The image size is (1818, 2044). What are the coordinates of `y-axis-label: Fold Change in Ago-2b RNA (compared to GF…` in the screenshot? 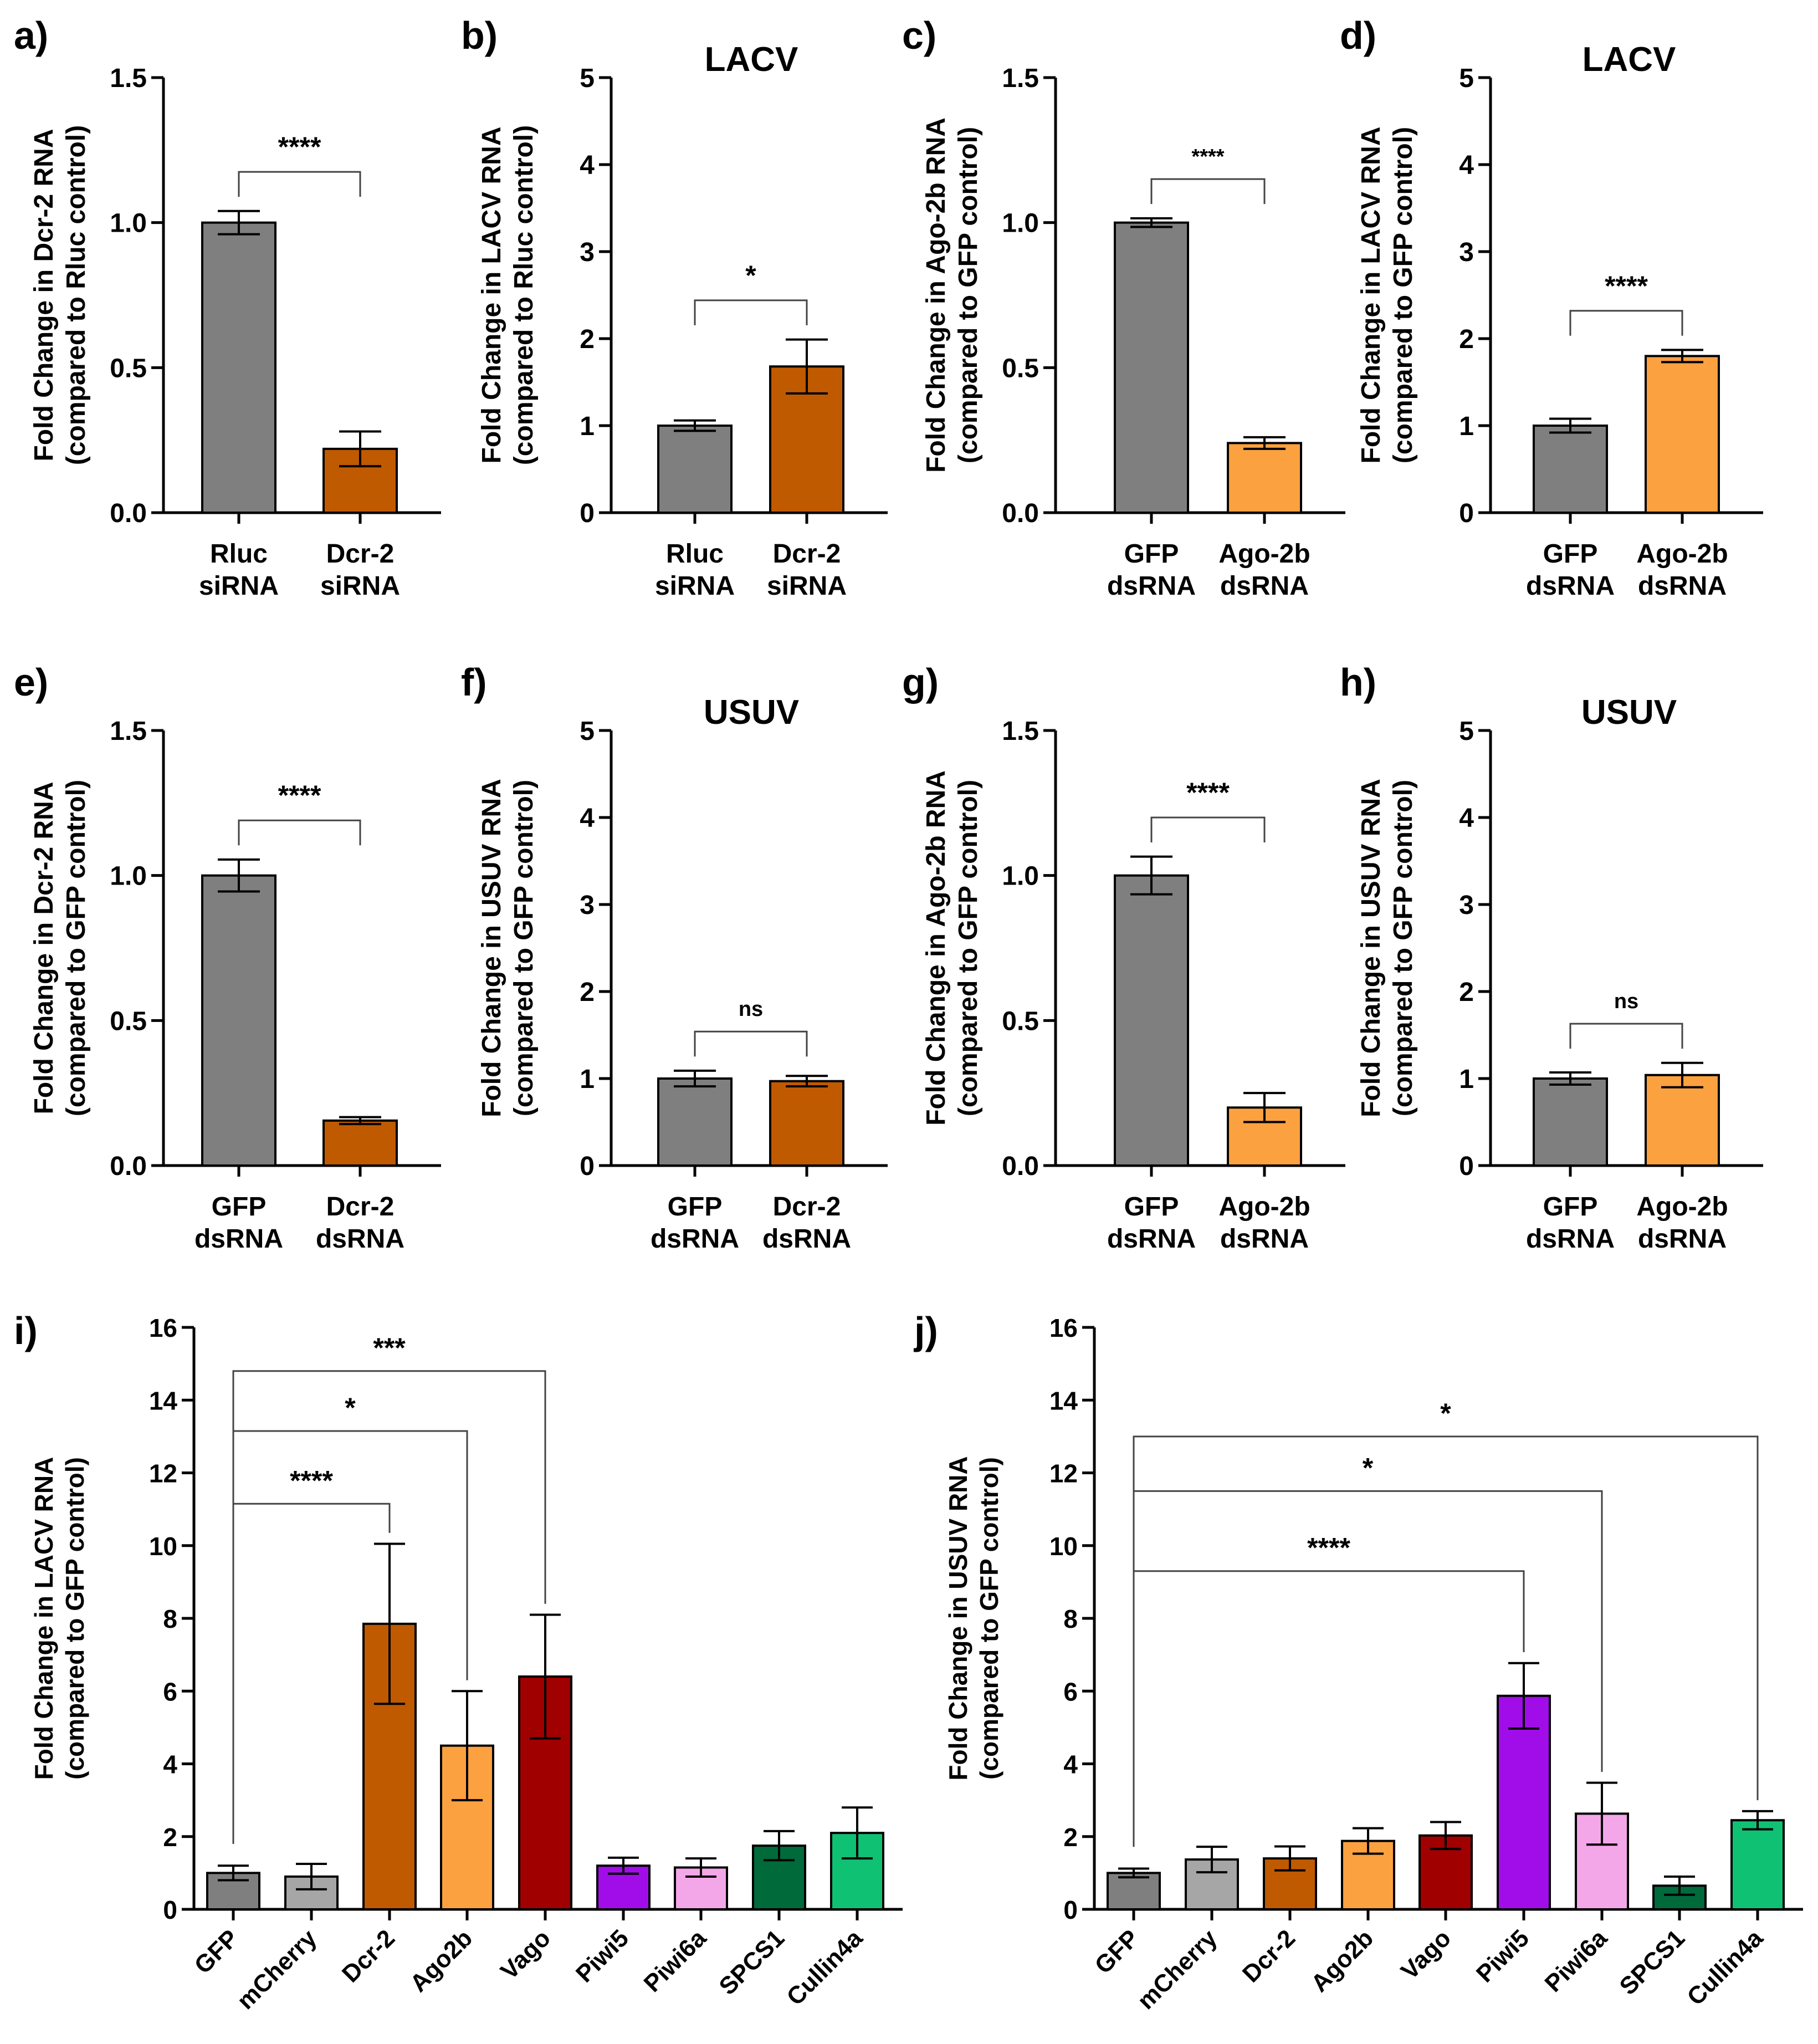 It's located at (952, 948).